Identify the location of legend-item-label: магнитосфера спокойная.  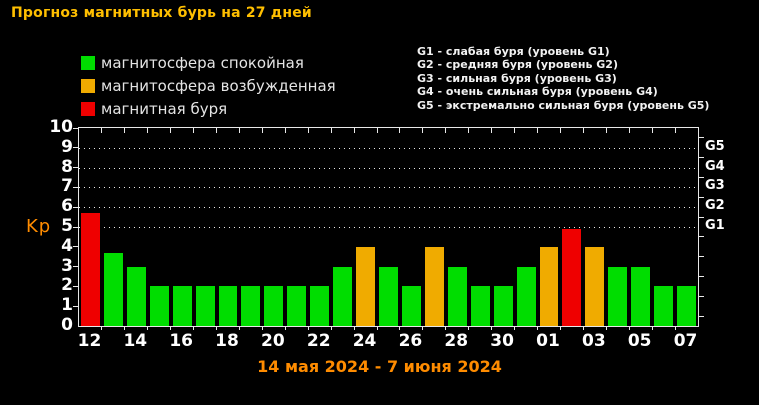
(202, 62).